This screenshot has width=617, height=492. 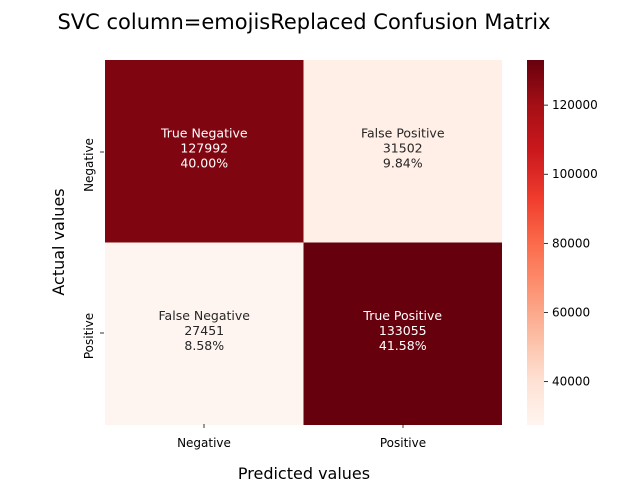 What do you see at coordinates (571, 313) in the screenshot?
I see `colorbar-tick-label: 60000` at bounding box center [571, 313].